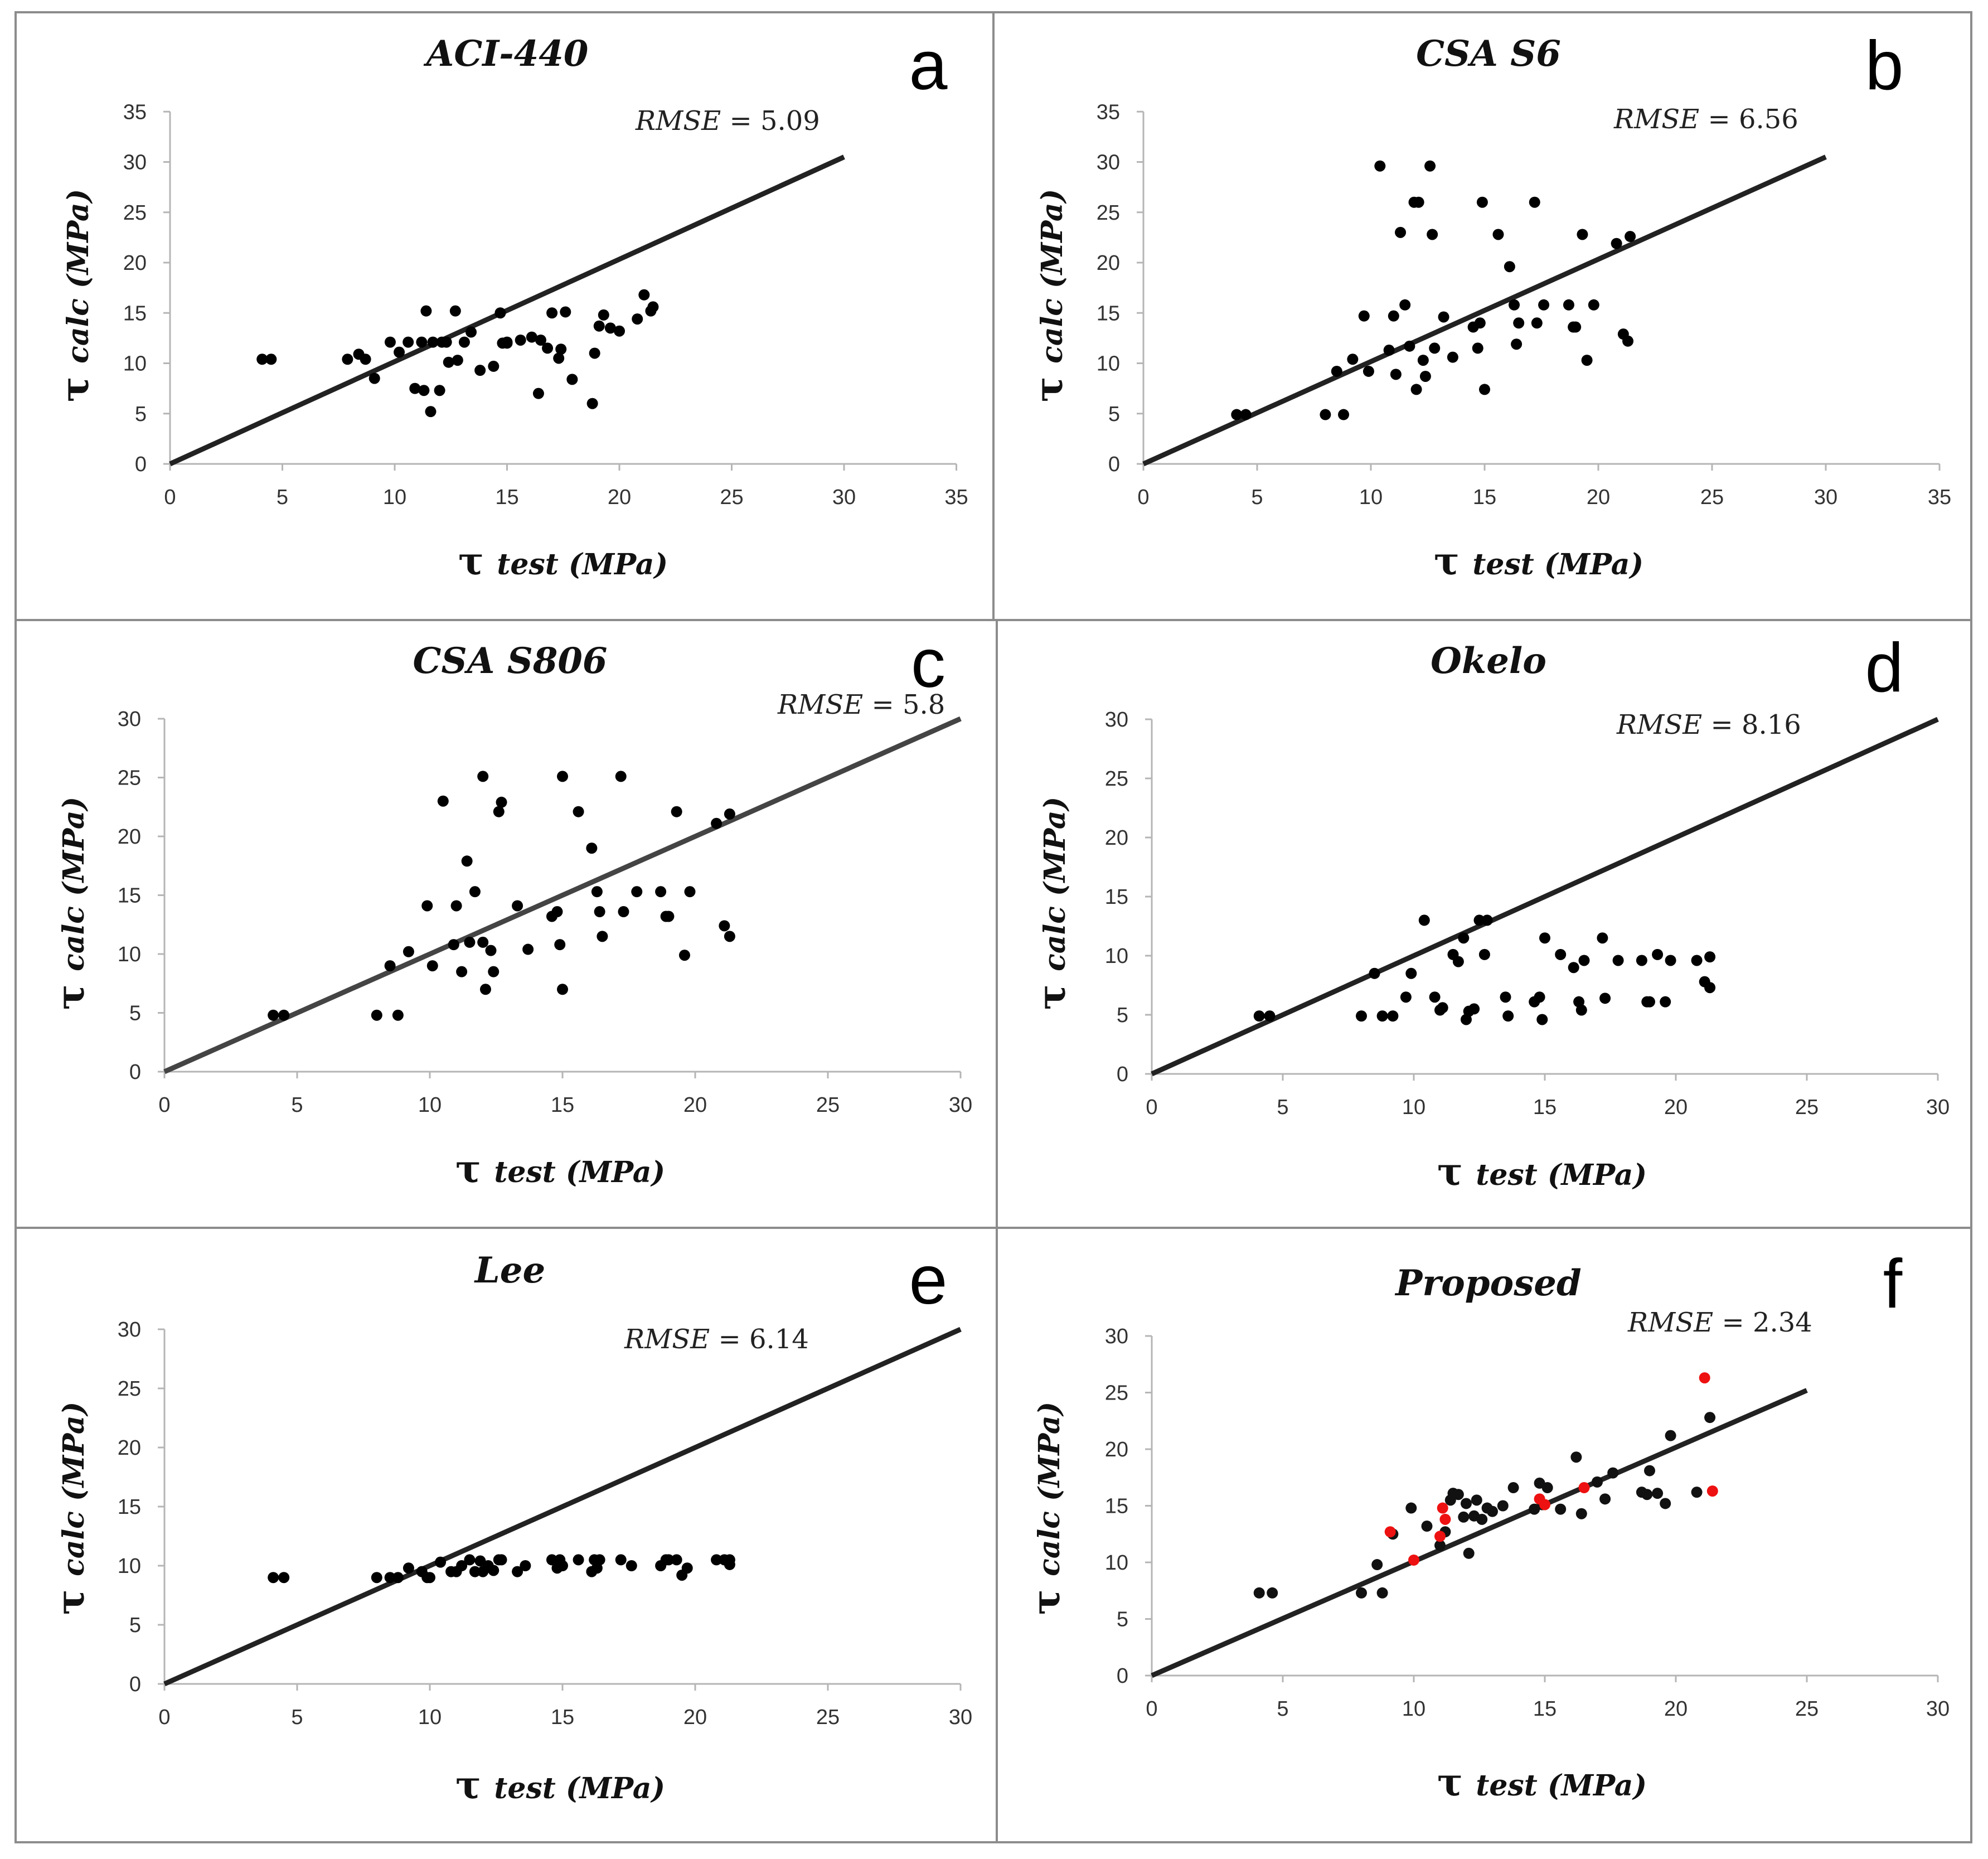 Image resolution: width=1988 pixels, height=1859 pixels. I want to click on reference-line, so click(1484, 310).